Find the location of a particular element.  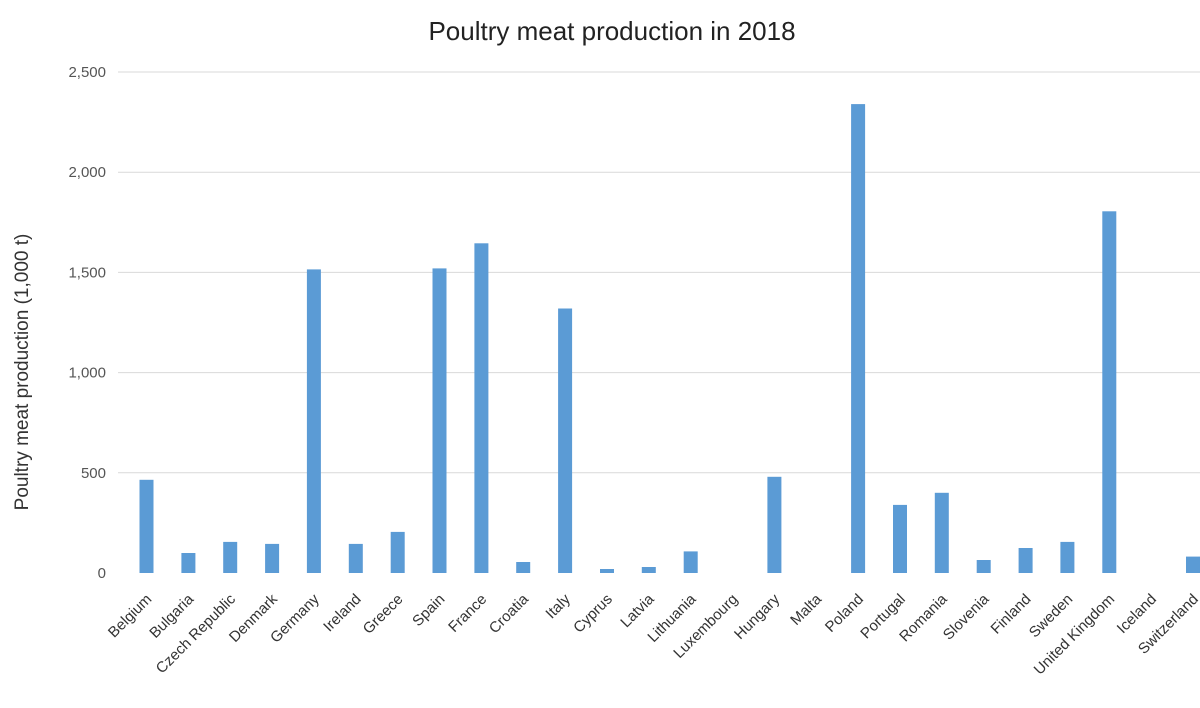

x-tick-label: Cyprus is located at coordinates (593, 614).